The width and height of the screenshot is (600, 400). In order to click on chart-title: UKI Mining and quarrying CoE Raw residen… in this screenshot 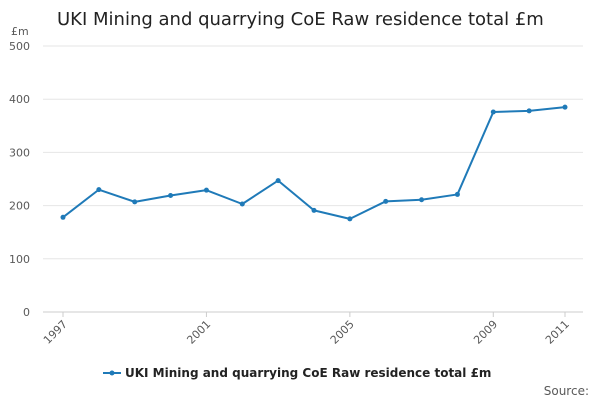, I will do `click(300, 19)`.